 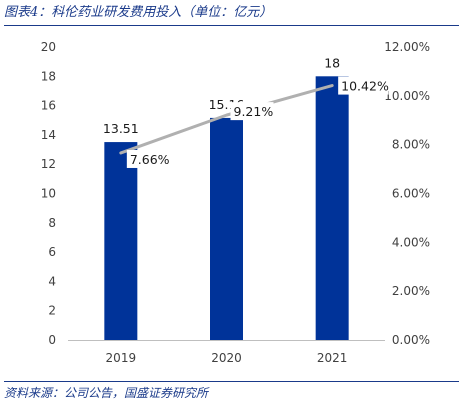 I want to click on y2-tick-label: 6.00%, so click(x=411, y=194).